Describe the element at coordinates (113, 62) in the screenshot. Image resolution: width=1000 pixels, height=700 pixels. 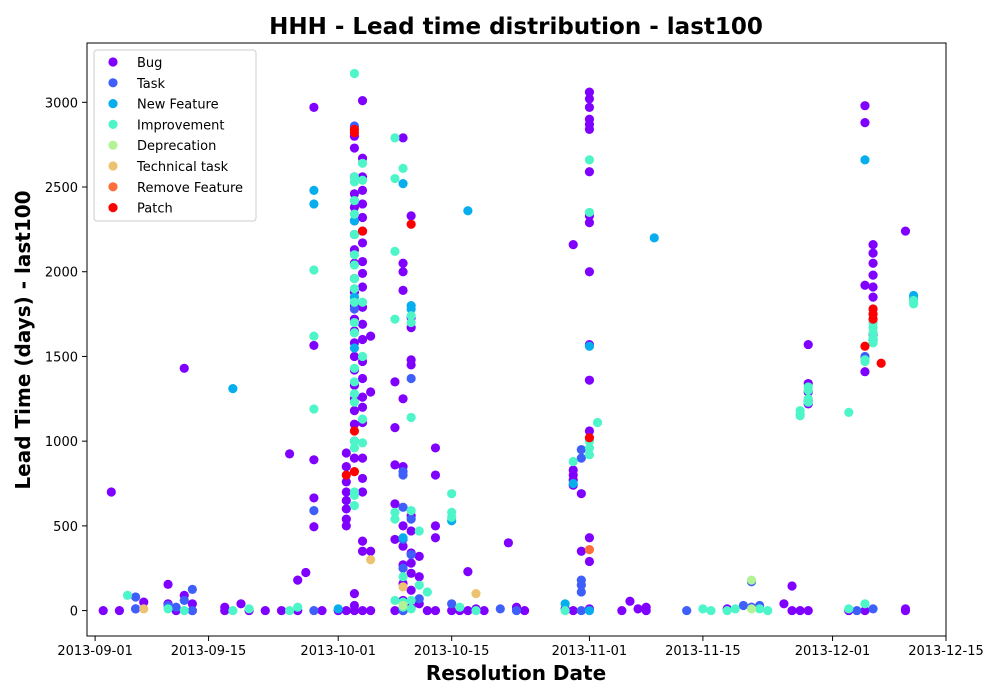
I see `legend-marker-bug` at that location.